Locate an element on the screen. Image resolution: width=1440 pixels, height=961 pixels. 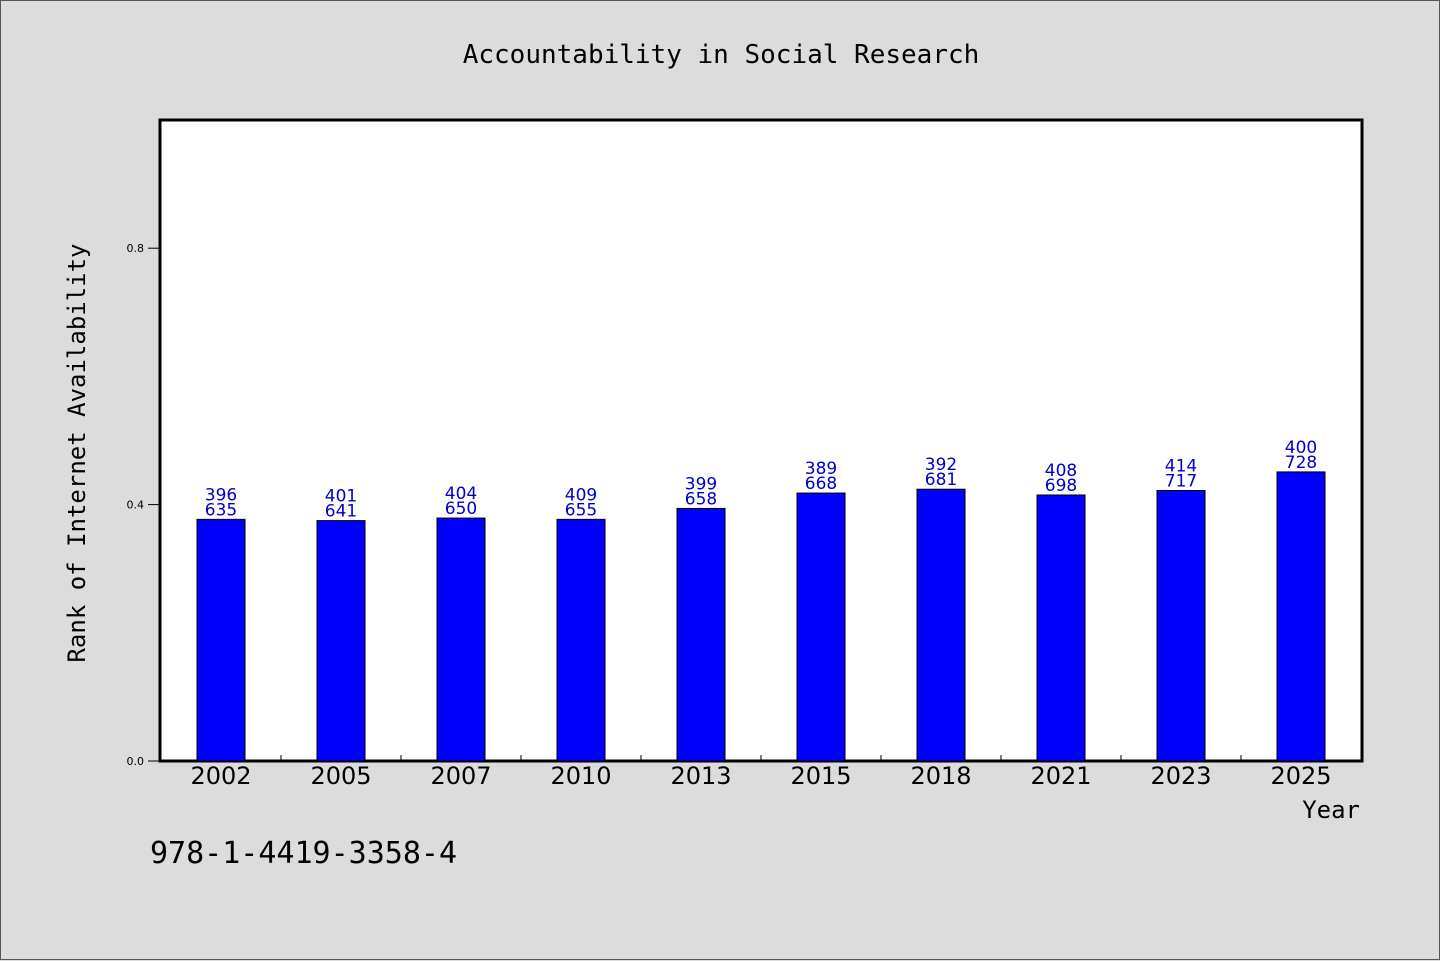
data-label-bottom-2025: 728 is located at coordinates (1301, 463).